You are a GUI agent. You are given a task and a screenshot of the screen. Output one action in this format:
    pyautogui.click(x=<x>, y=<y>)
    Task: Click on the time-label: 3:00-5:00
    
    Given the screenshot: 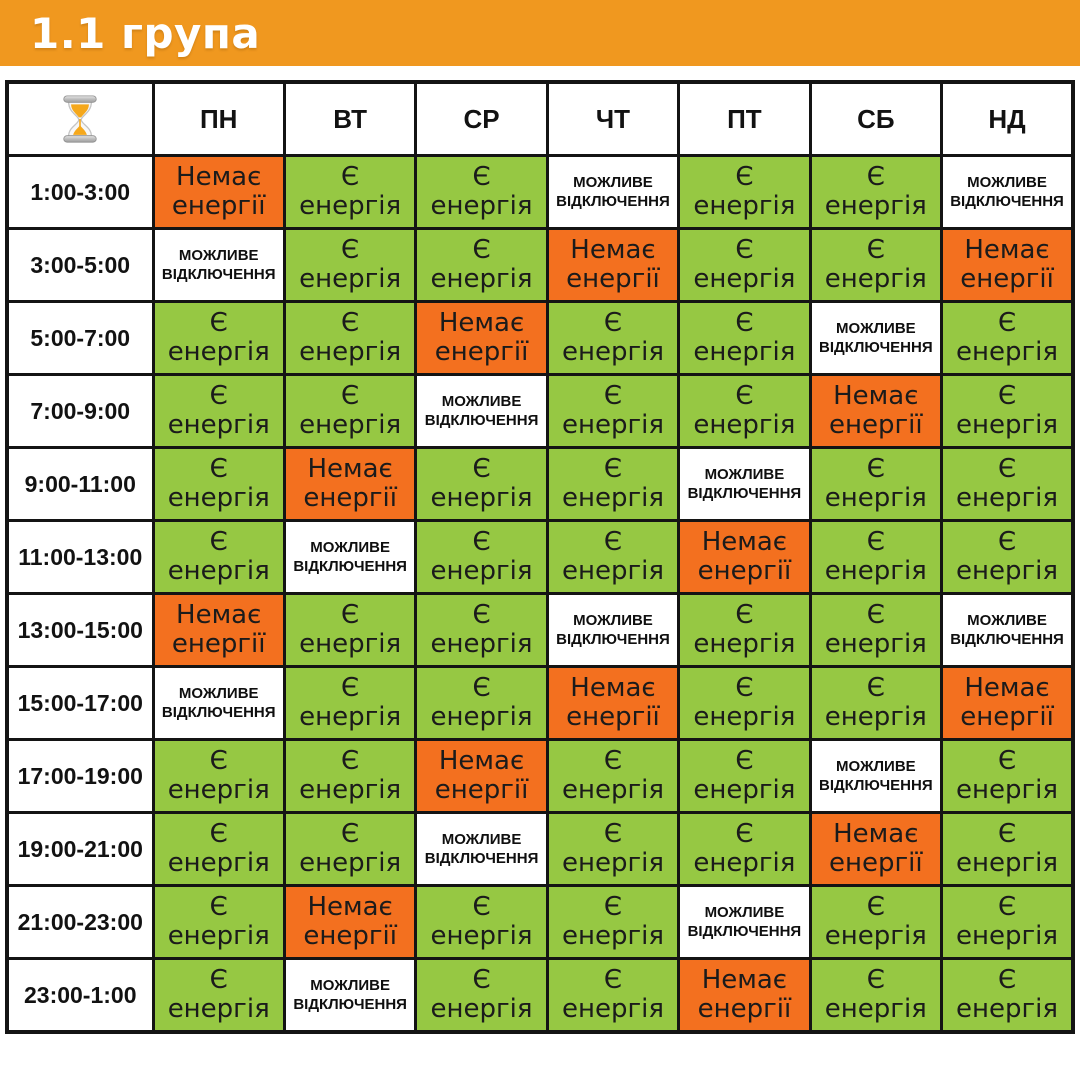 What is the action you would take?
    pyautogui.click(x=80, y=265)
    